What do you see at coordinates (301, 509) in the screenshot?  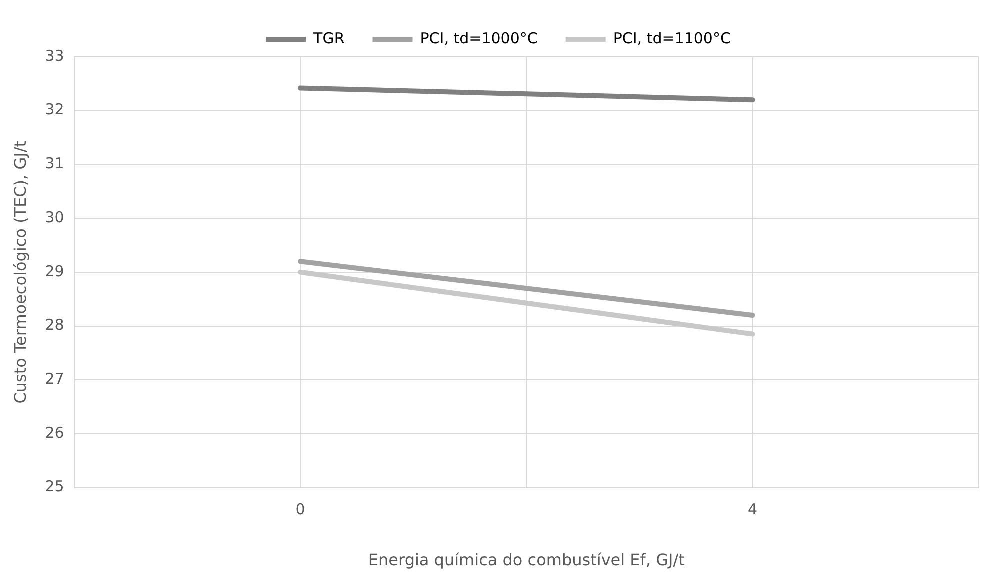 I see `x-tick-label: 0` at bounding box center [301, 509].